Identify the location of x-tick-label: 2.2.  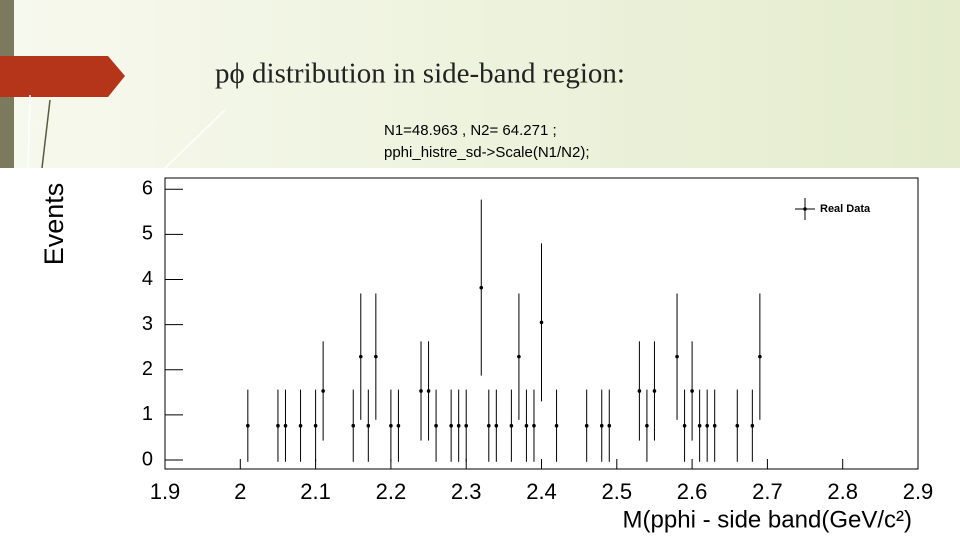
(391, 491).